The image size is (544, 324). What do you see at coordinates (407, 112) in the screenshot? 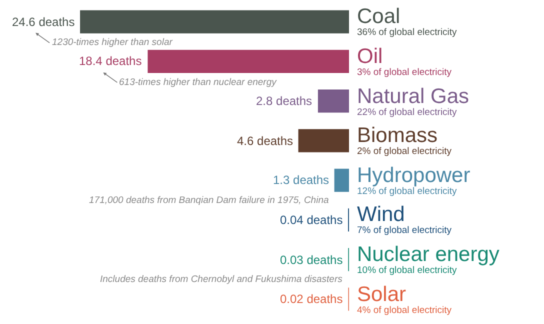
I see `text: 22% of global electricity` at bounding box center [407, 112].